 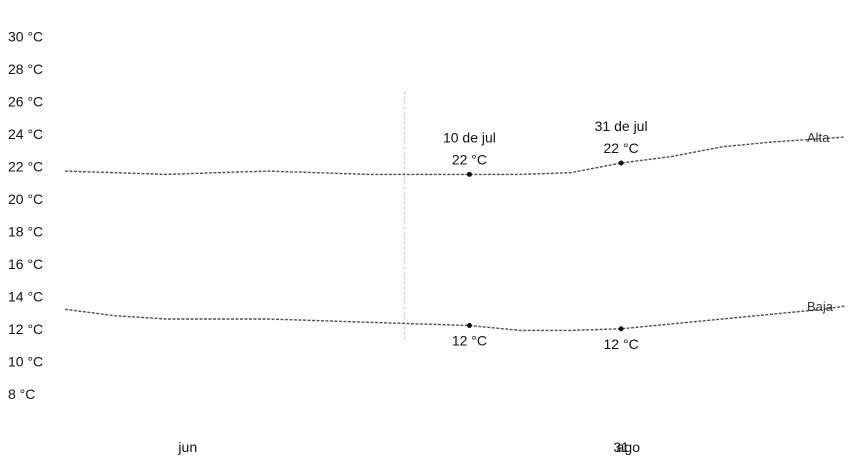 What do you see at coordinates (621, 447) in the screenshot?
I see `x-tick-label: 31` at bounding box center [621, 447].